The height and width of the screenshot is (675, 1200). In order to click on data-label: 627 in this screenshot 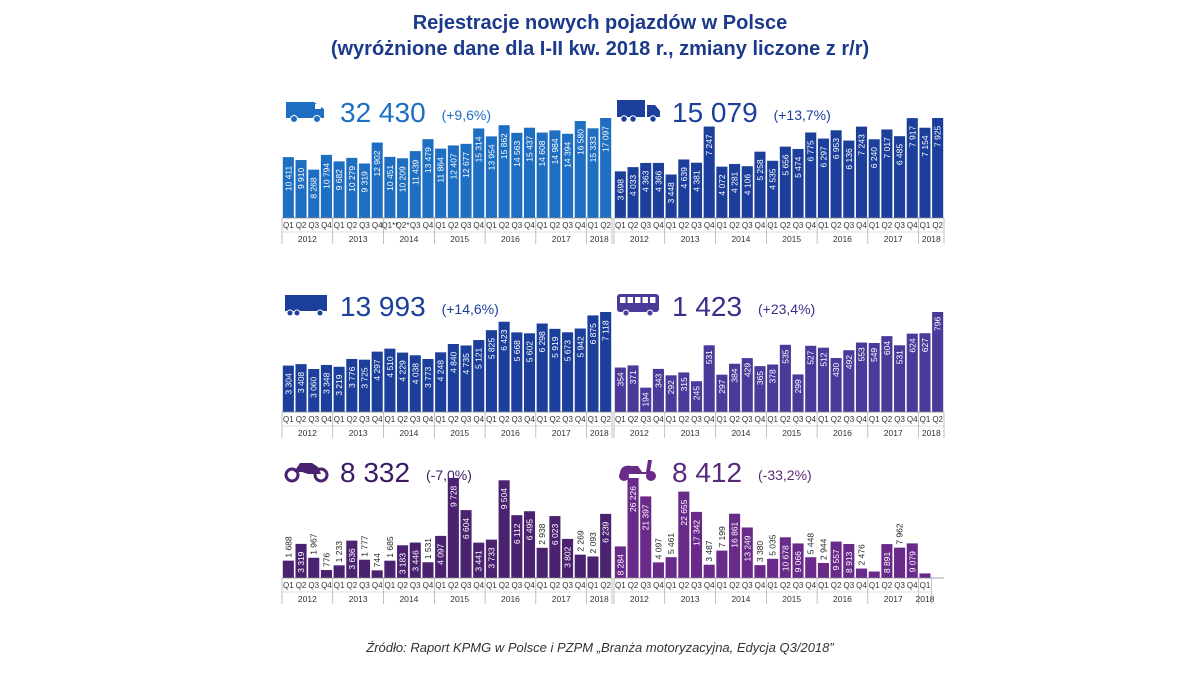, I will do `click(925, 345)`.